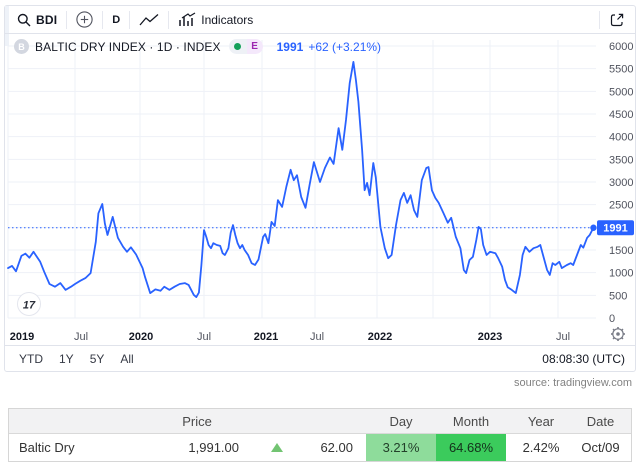 Image resolution: width=640 pixels, height=462 pixels. What do you see at coordinates (621, 160) in the screenshot?
I see `svg-text: 3500` at bounding box center [621, 160].